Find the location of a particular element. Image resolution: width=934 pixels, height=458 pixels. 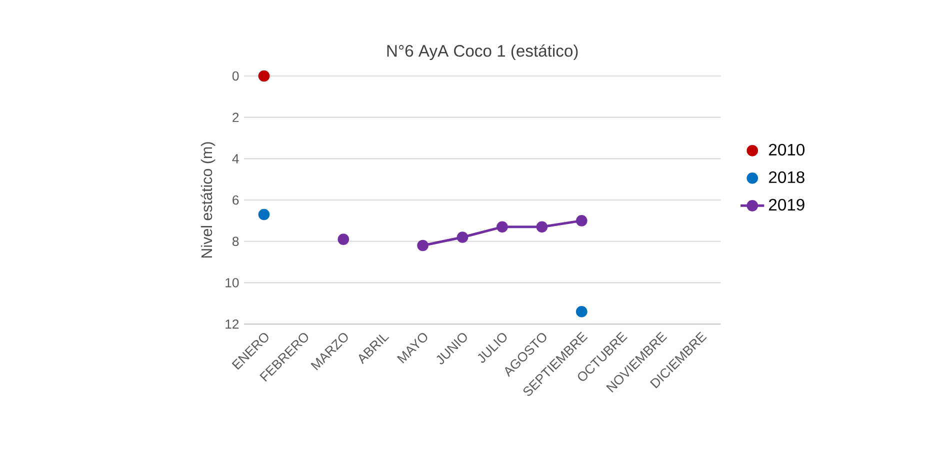

y-tick-label: 10 is located at coordinates (232, 283).